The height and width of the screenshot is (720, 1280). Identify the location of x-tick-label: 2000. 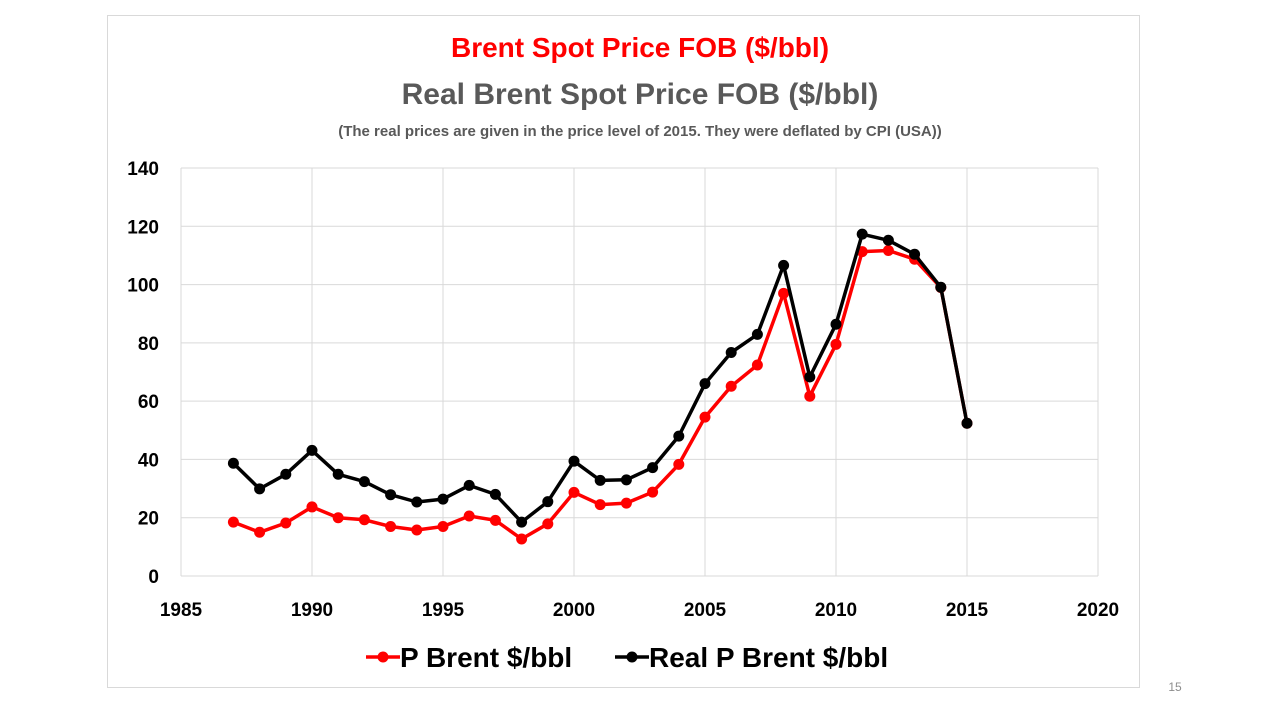
(574, 610).